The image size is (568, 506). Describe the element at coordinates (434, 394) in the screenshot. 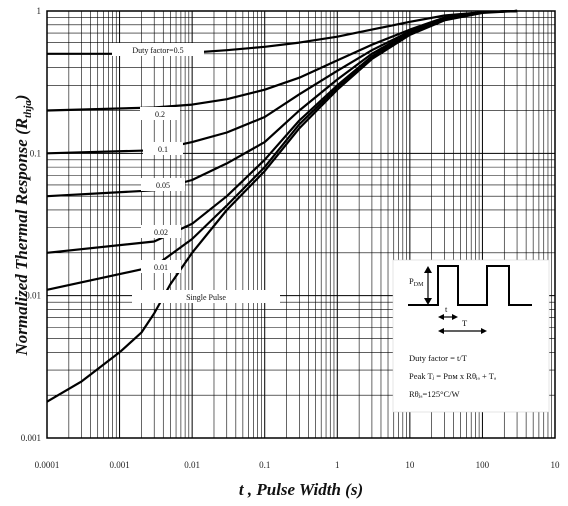

I see `thermal-resistance-note: Rθⱼₐ=125°C/W` at that location.